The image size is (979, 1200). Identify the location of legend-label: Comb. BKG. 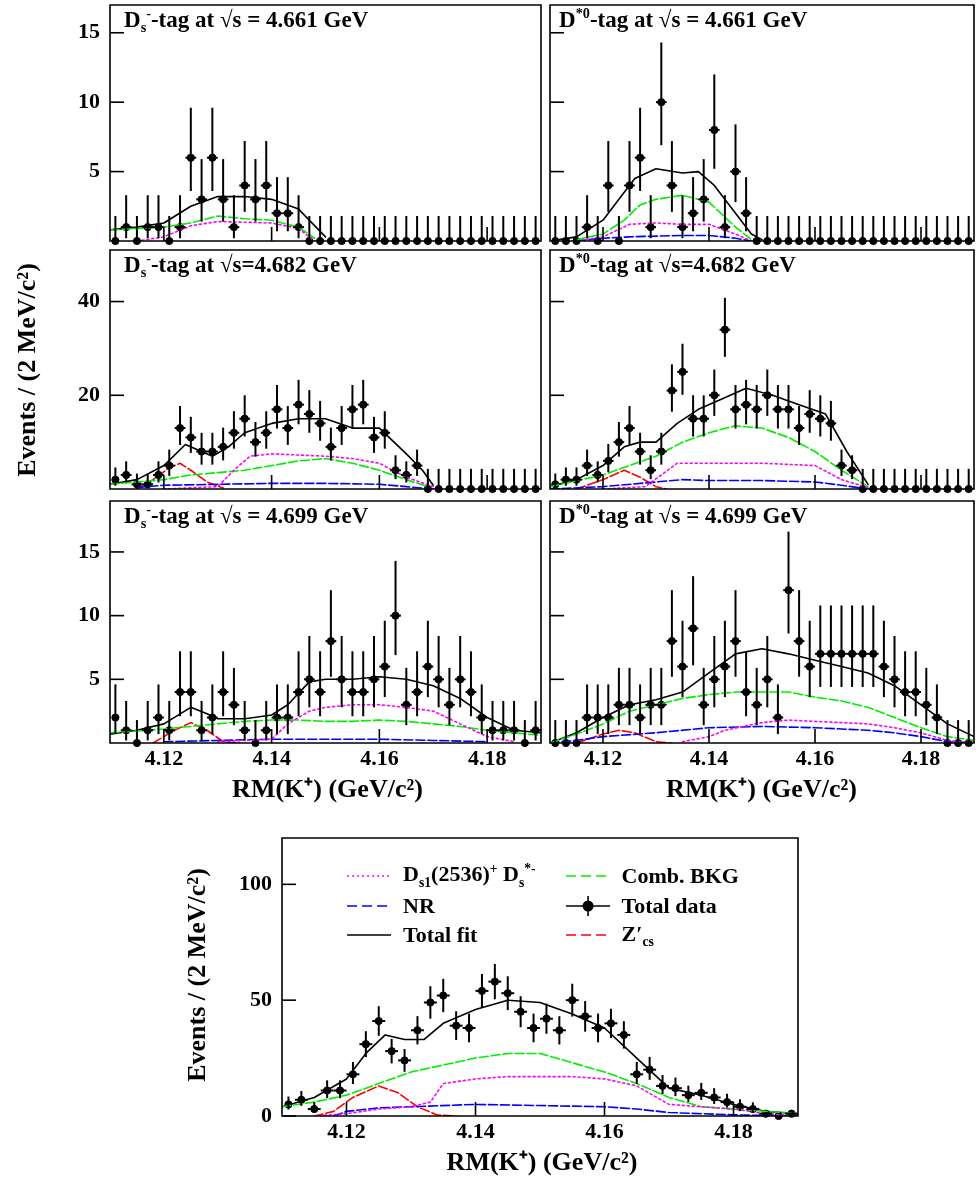
(680, 875).